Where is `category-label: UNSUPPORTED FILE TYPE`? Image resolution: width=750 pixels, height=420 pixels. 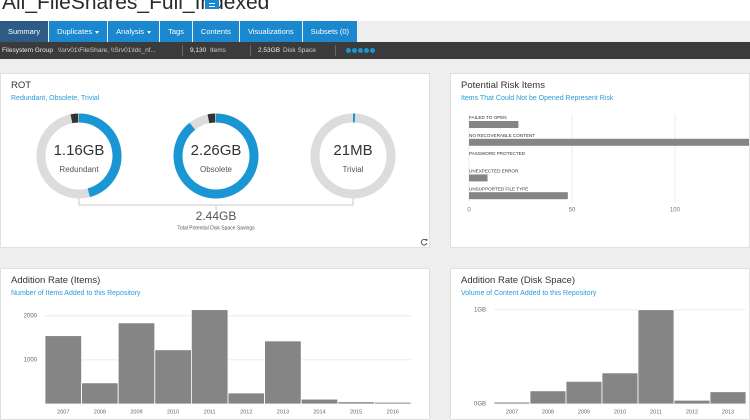
category-label: UNSUPPORTED FILE TYPE is located at coordinates (498, 188).